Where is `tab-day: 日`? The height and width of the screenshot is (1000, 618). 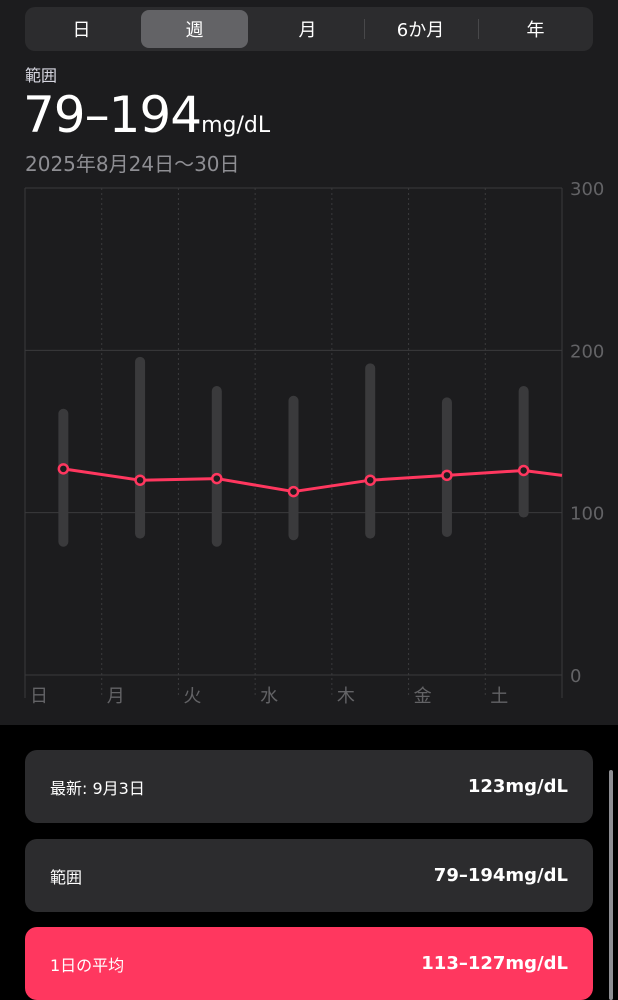 tab-day: 日 is located at coordinates (81, 30).